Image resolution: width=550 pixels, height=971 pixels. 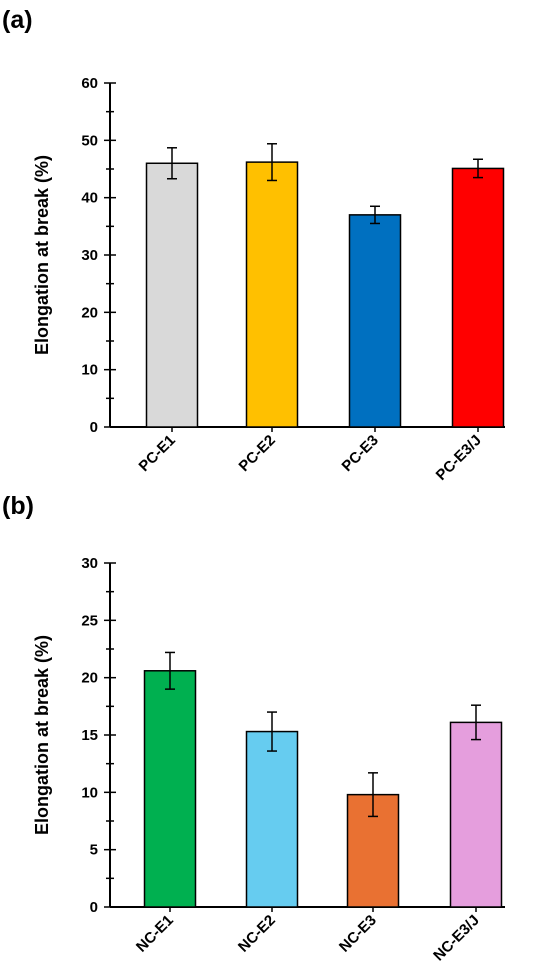 I want to click on bar-pc-e3-j, so click(x=478, y=297).